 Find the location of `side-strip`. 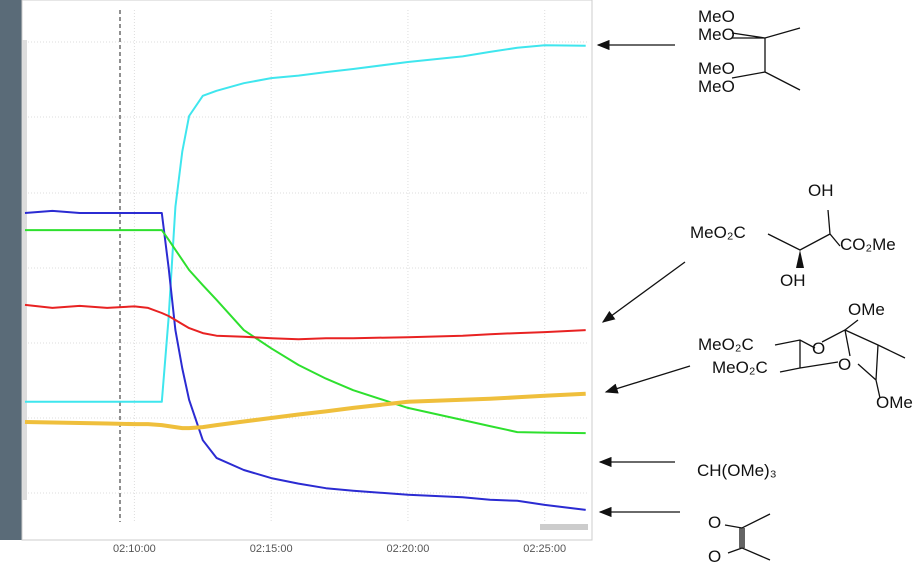

side-strip is located at coordinates (11, 270).